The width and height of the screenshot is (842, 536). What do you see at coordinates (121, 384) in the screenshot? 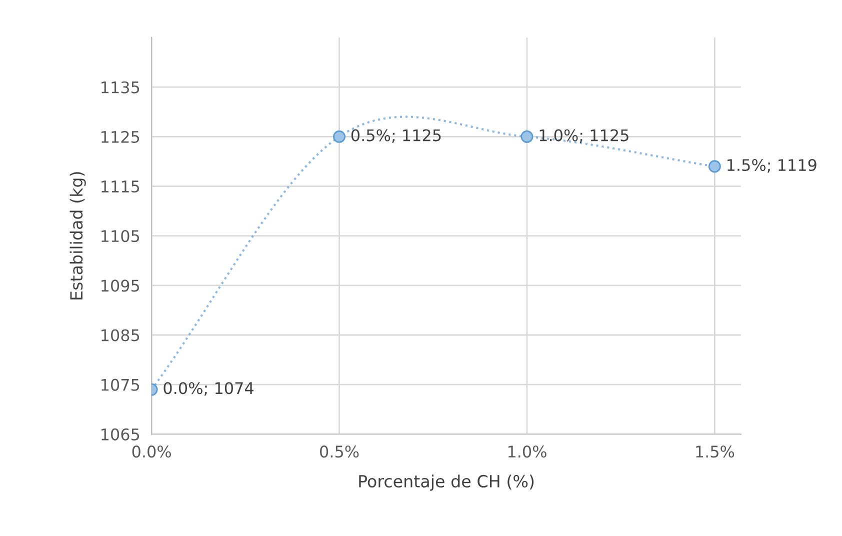
I see `y-tick-label: 1075` at bounding box center [121, 384].